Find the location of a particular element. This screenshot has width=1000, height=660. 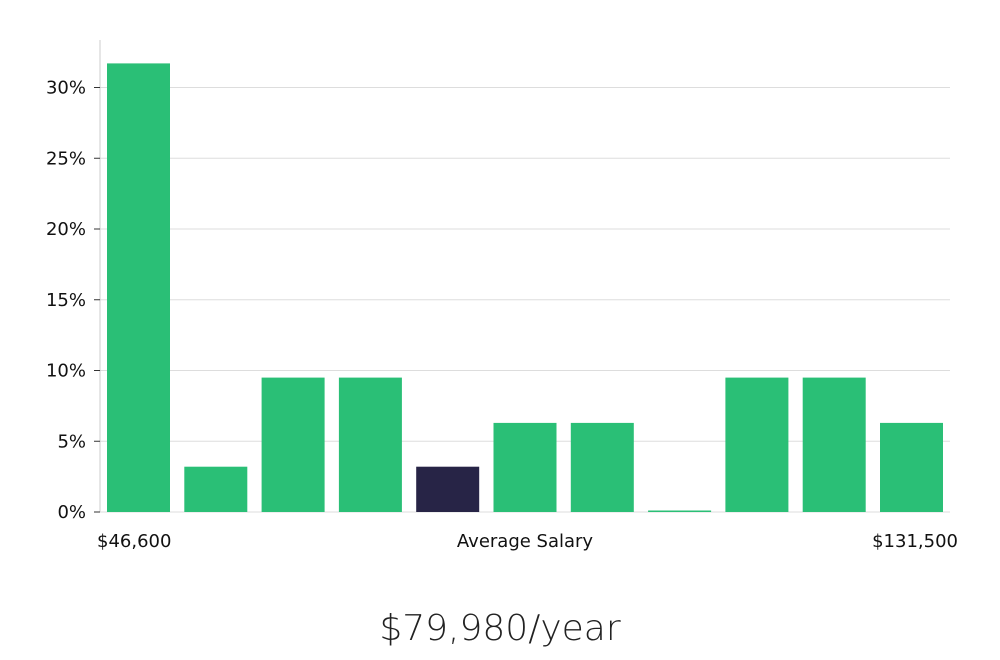

y-tick-label: 0% is located at coordinates (71, 512).